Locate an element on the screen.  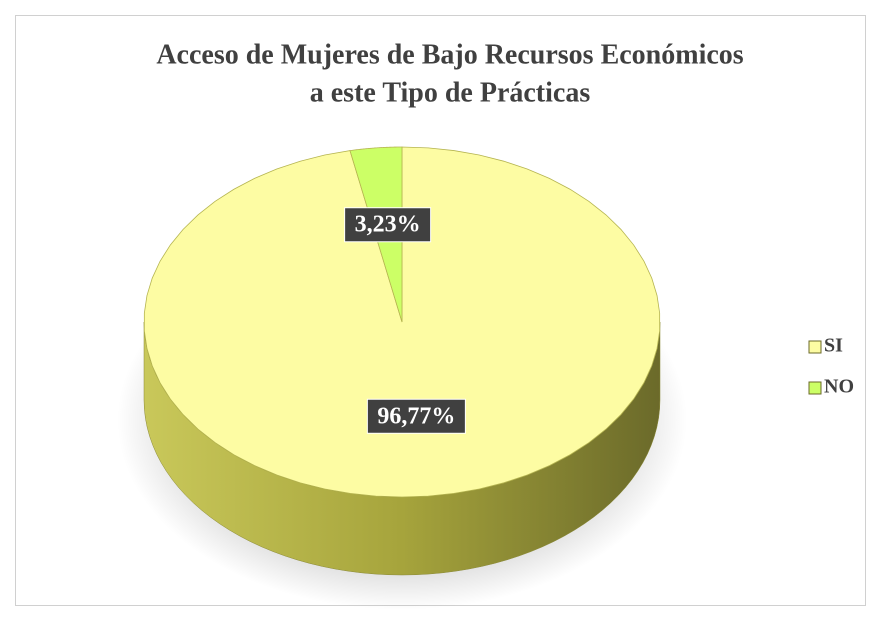
legend-label: SI is located at coordinates (833, 346).